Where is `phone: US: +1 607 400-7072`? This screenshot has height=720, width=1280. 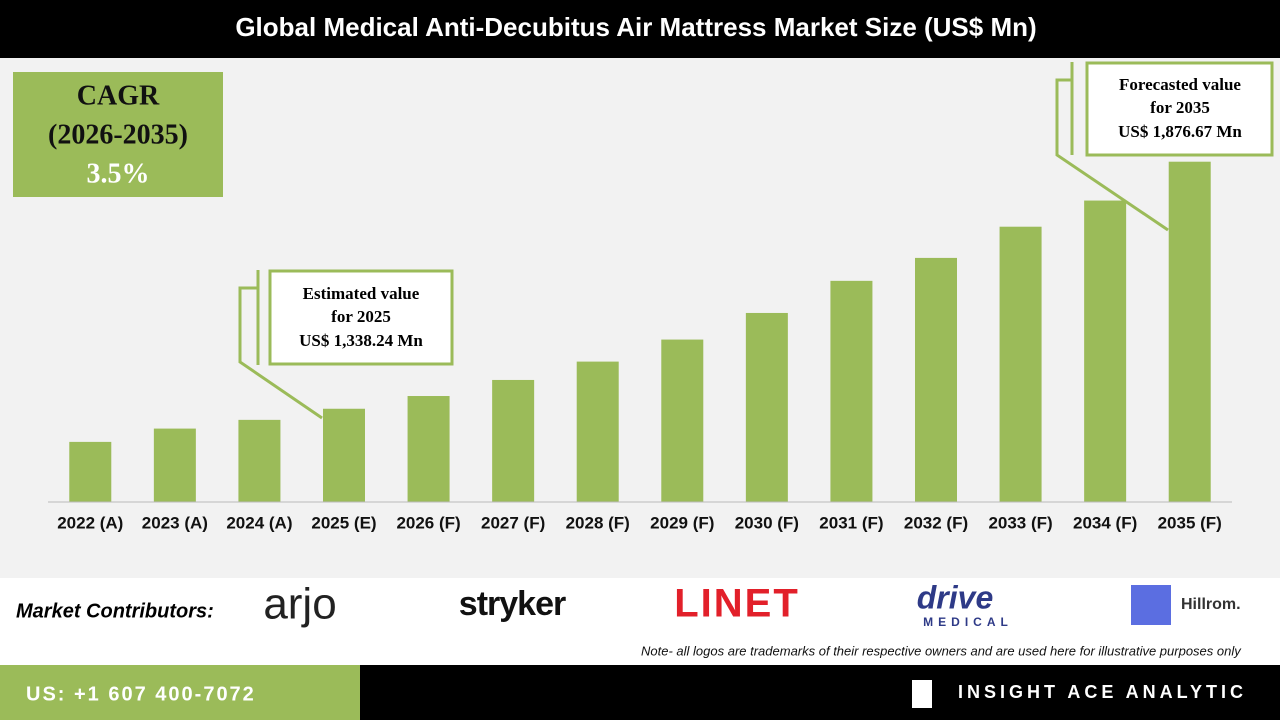
phone: US: +1 607 400-7072 is located at coordinates (141, 694).